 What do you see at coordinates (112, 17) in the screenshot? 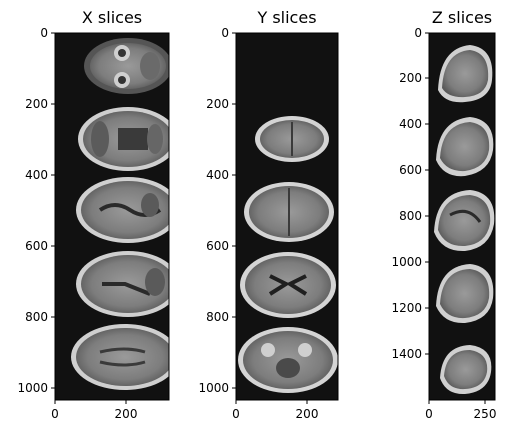
I see `panel-title: X slices` at bounding box center [112, 17].